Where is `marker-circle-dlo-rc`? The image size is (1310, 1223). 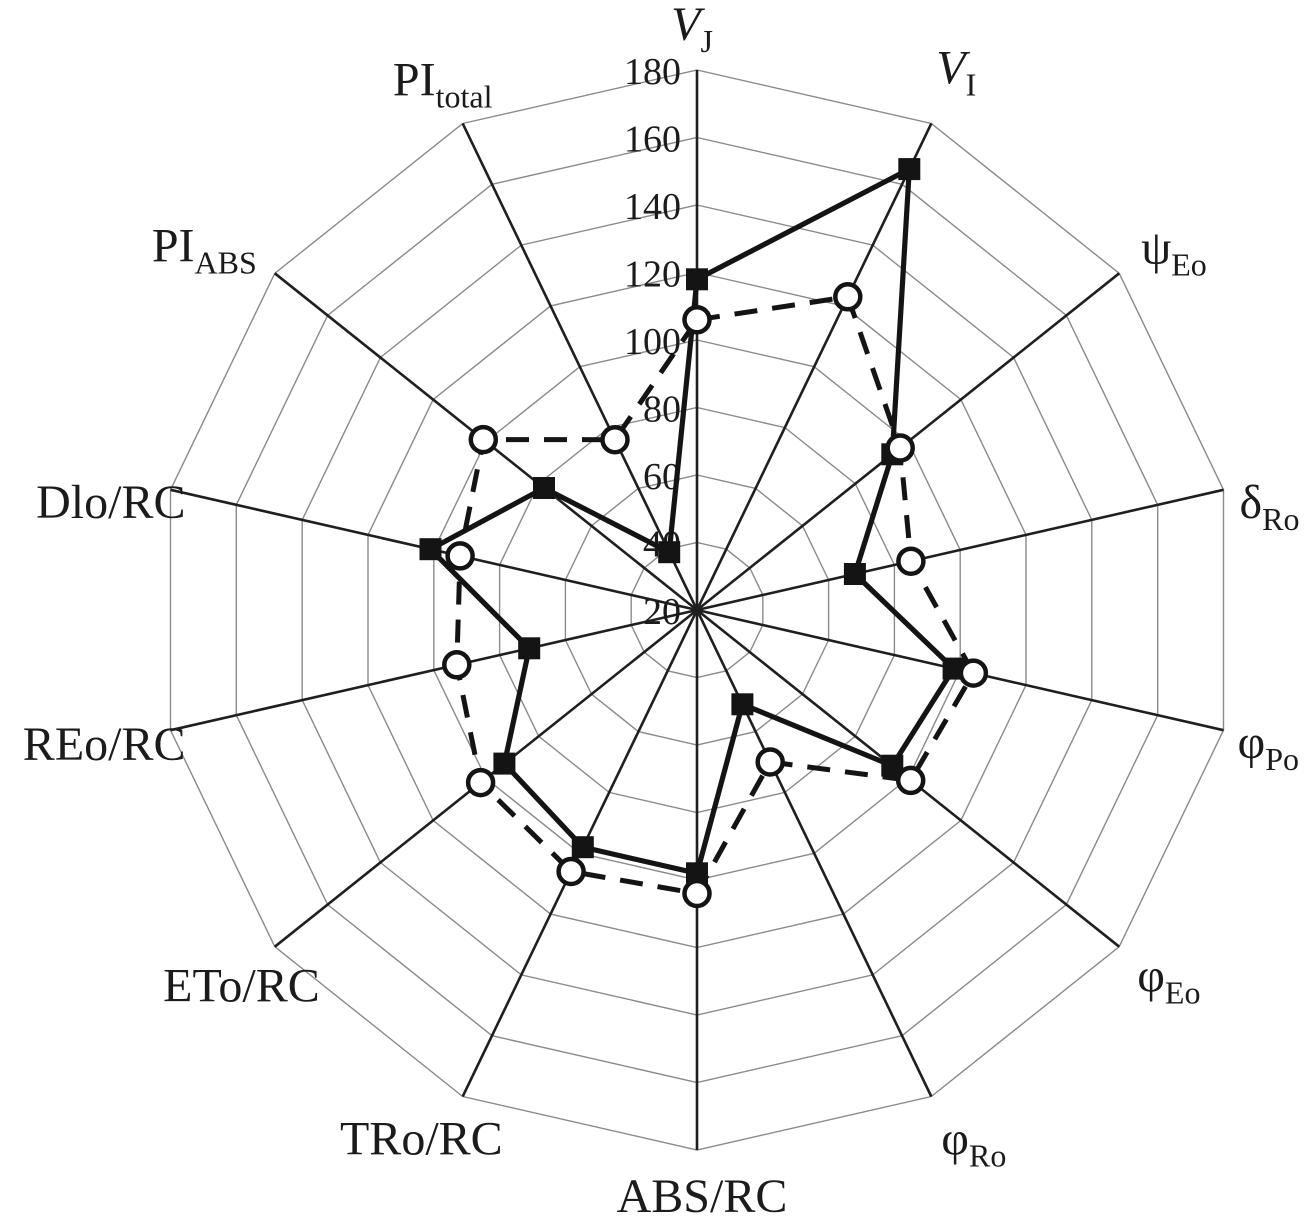
marker-circle-dlo-rc is located at coordinates (460, 556).